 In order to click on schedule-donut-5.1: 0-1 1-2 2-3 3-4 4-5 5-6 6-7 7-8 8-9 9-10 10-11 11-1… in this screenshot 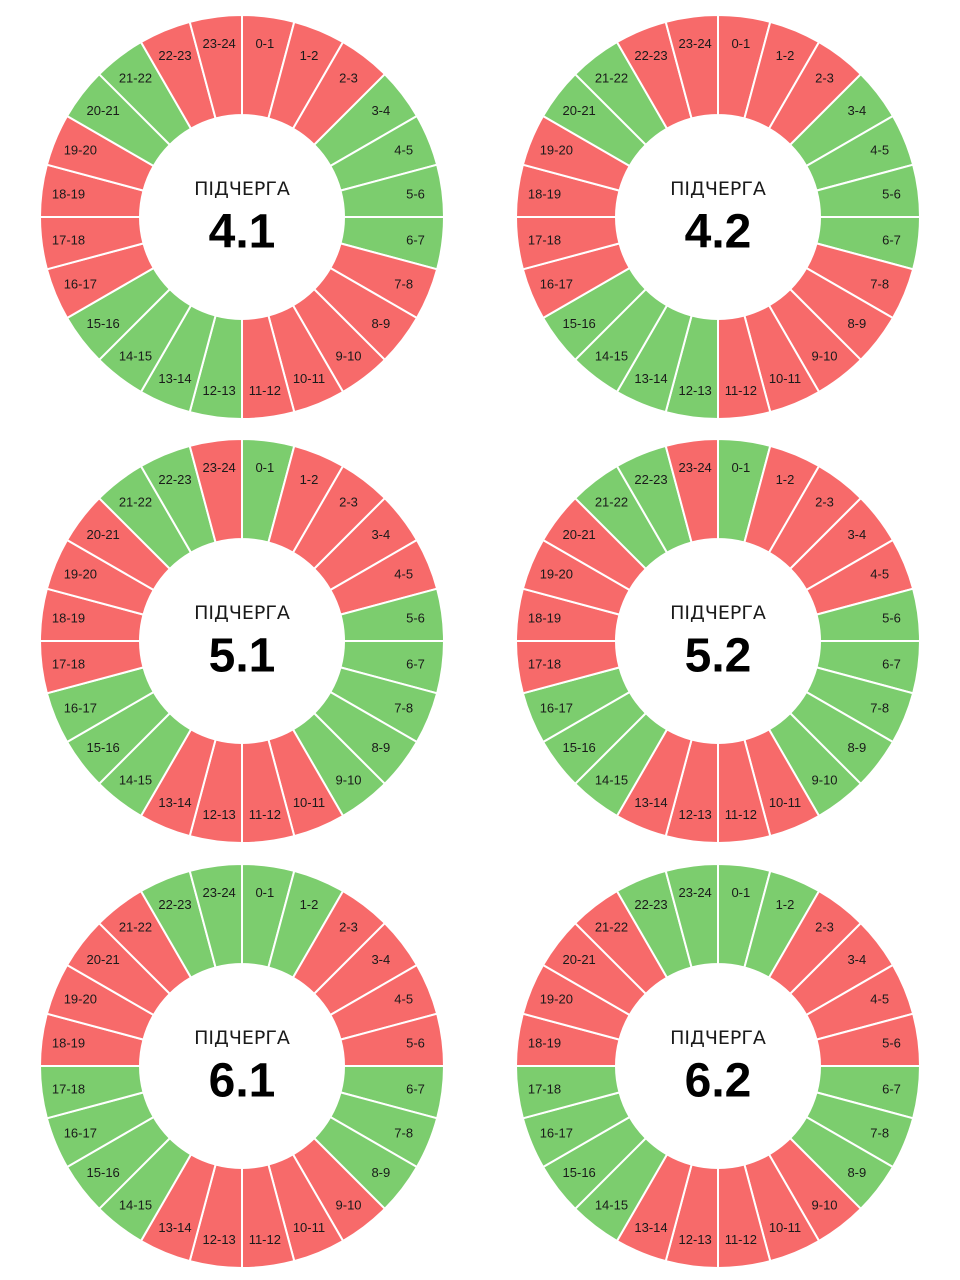, I will do `click(242, 641)`.